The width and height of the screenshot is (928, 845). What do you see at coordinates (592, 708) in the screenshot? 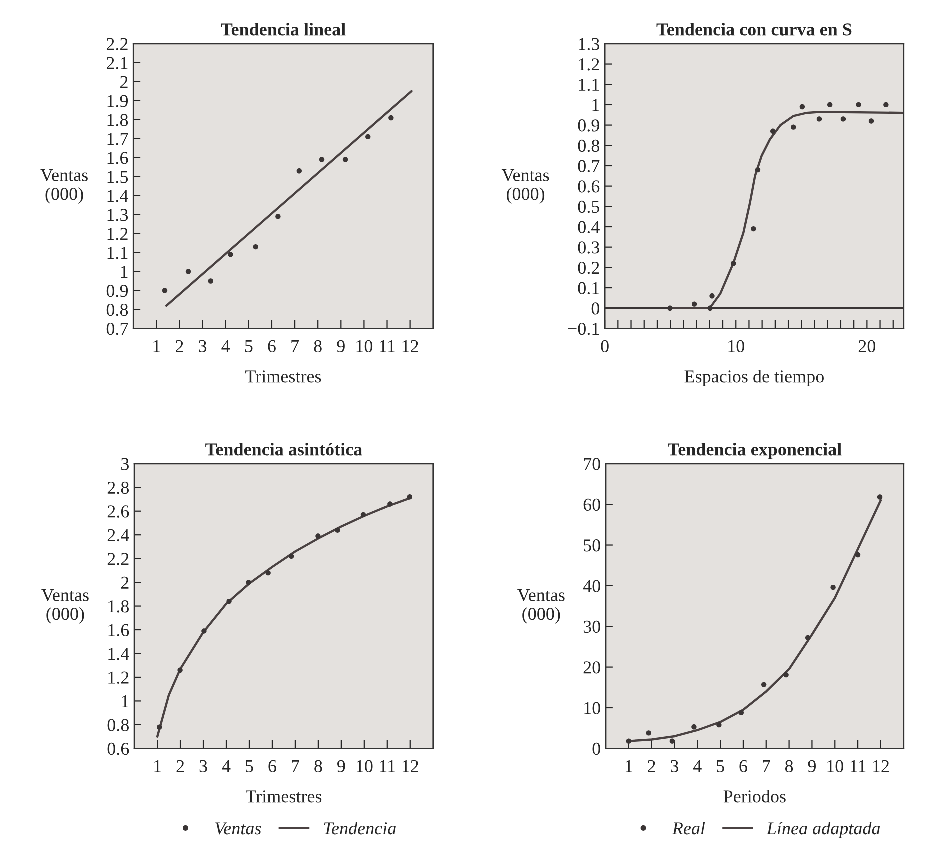
I see `y-tick-label: 10` at bounding box center [592, 708].